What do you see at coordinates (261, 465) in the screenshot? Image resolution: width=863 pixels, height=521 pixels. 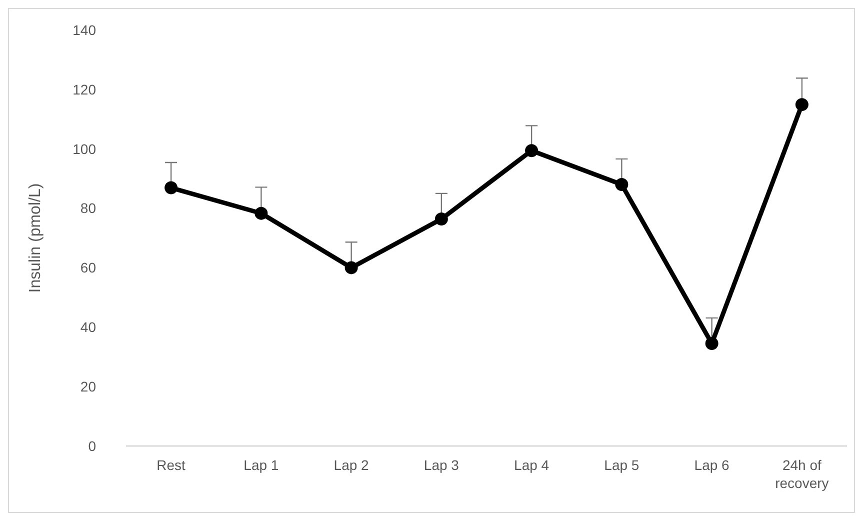 I see `x-tick-label: Lap 1` at bounding box center [261, 465].